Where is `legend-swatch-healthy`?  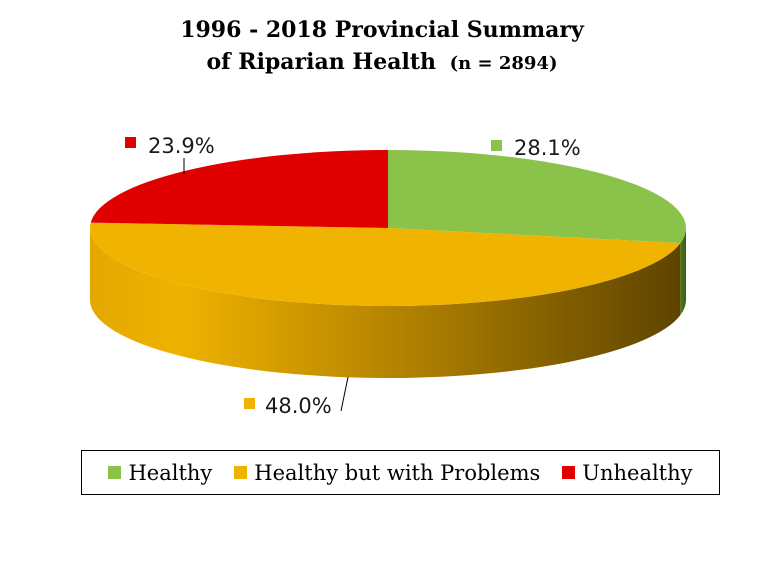 legend-swatch-healthy is located at coordinates (115, 472).